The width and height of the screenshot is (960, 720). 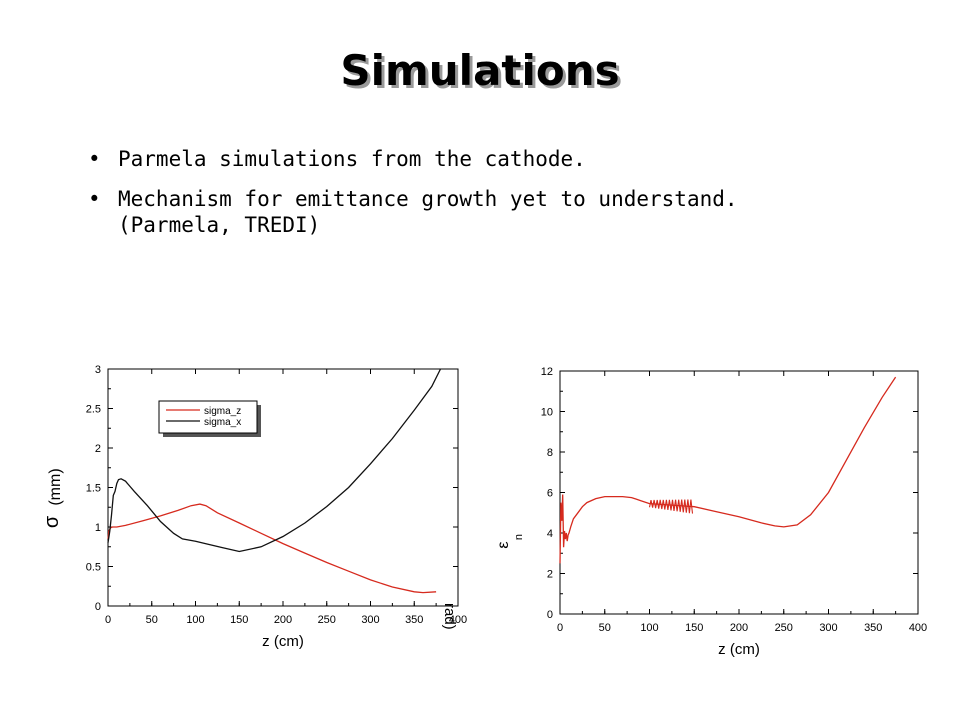 What do you see at coordinates (219, 225) in the screenshot?
I see `bullet-continuation: (Parmela, TREDI)` at bounding box center [219, 225].